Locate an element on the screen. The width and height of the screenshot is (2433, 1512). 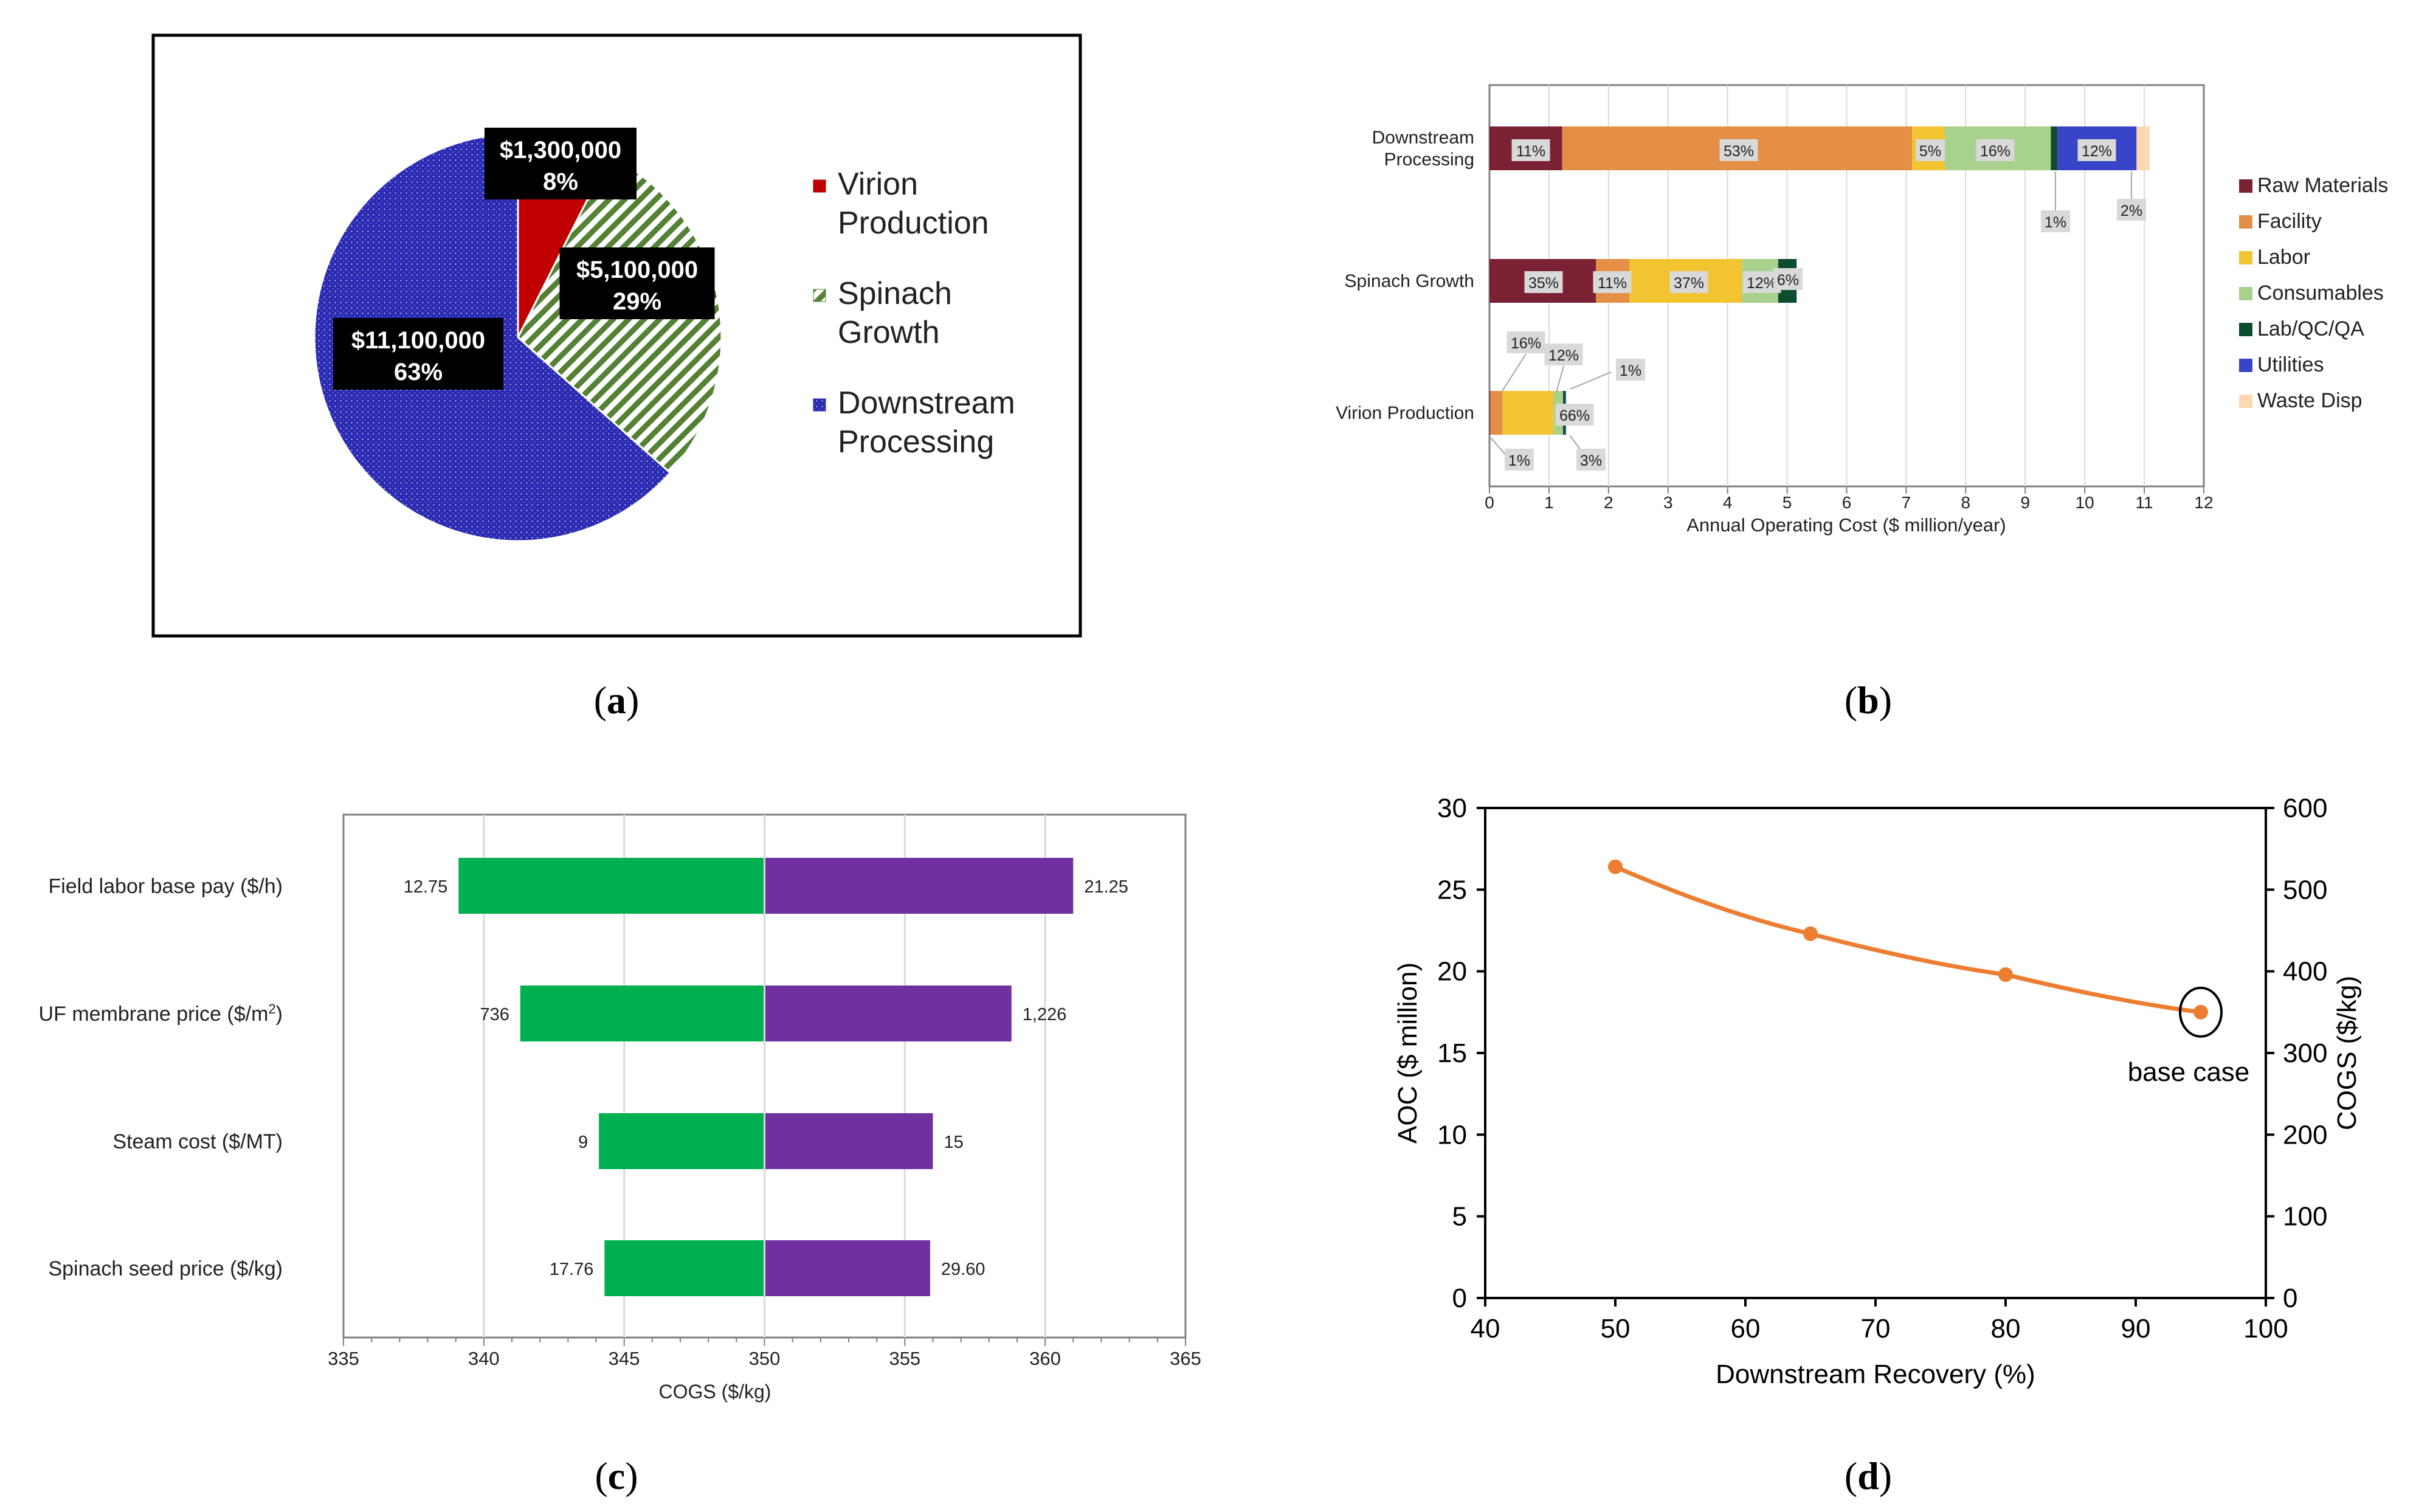
legend-label-b: Labor is located at coordinates (2283, 257).